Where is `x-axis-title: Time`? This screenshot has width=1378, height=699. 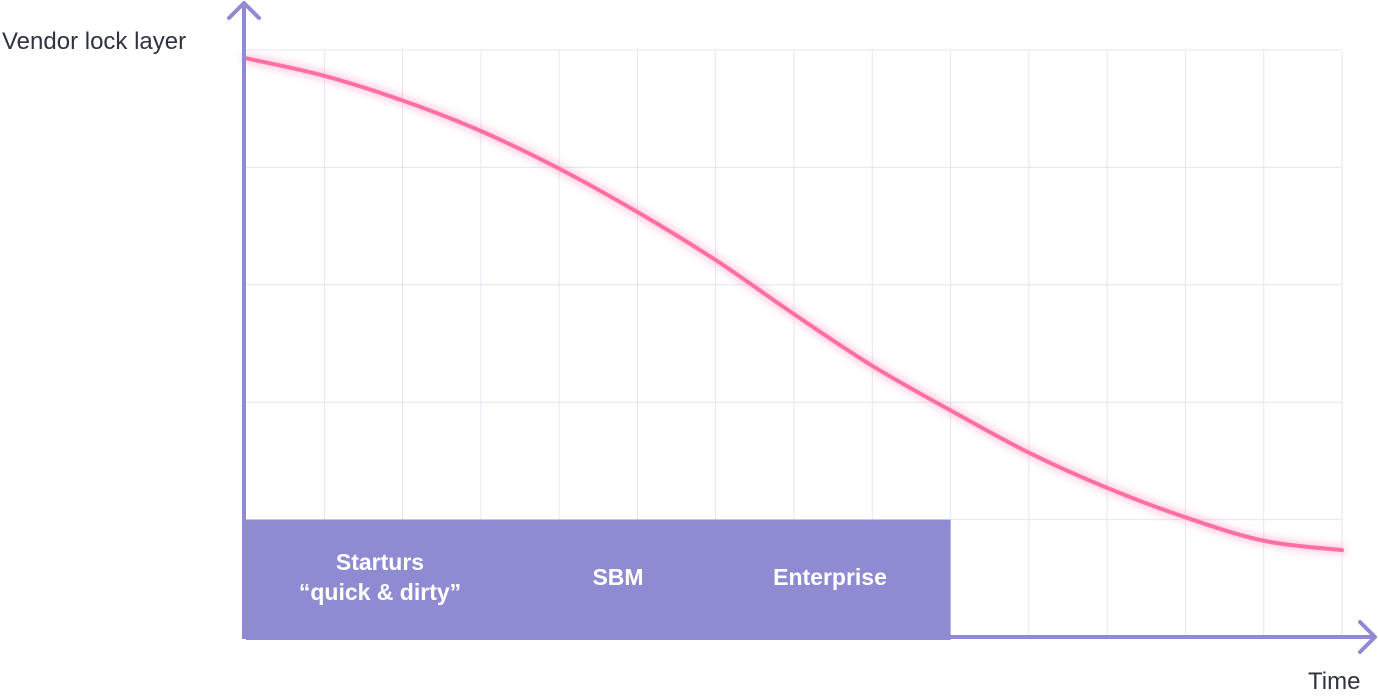 x-axis-title: Time is located at coordinates (1334, 681).